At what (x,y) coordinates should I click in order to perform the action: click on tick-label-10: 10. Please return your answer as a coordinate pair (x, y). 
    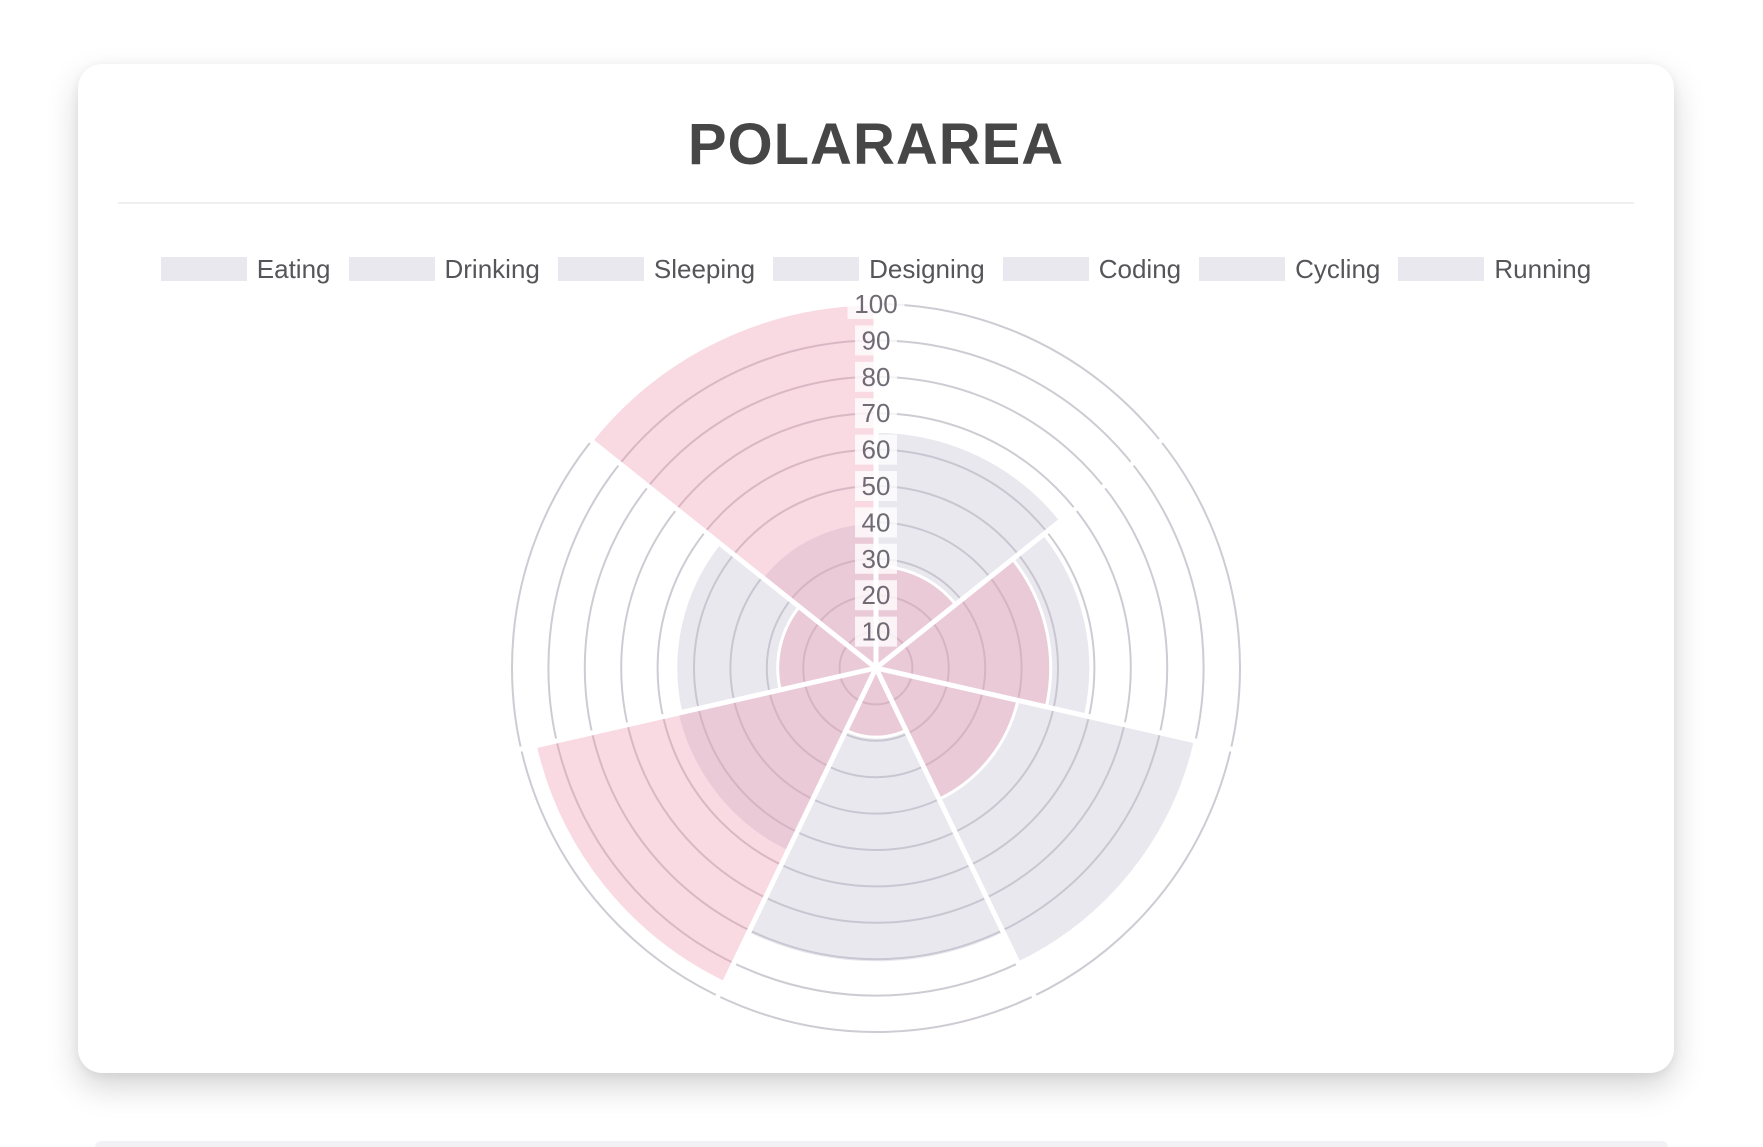
    Looking at the image, I should click on (876, 632).